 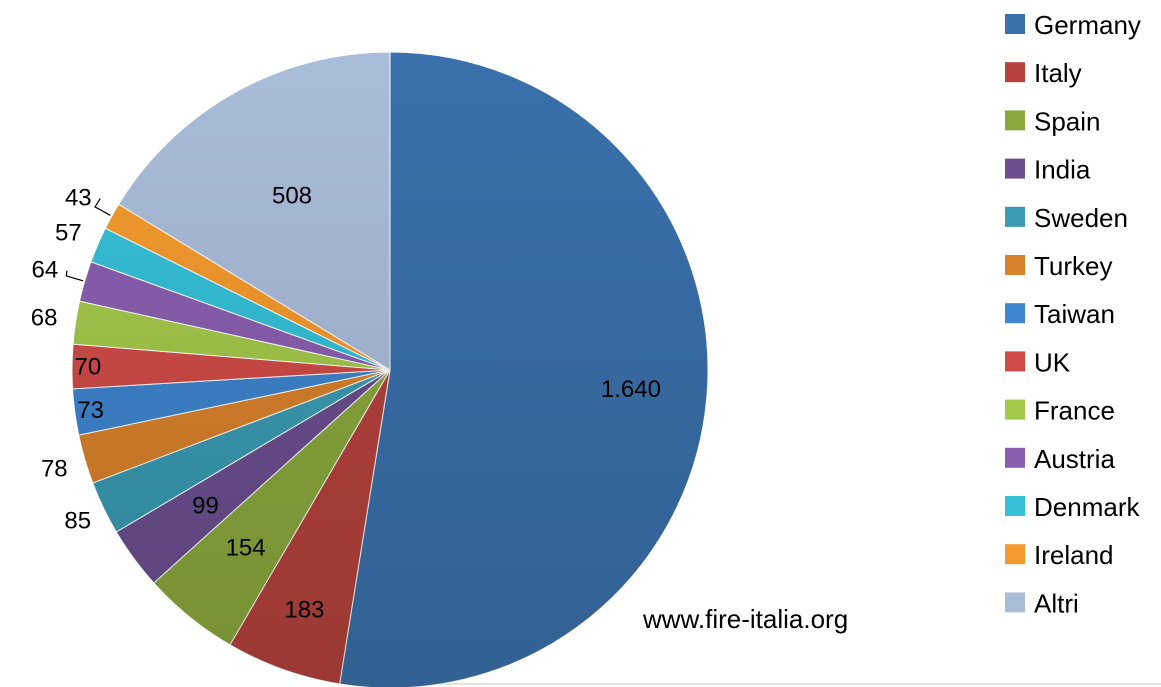 I want to click on legend-label-taiwan: Taiwan, so click(x=1074, y=314).